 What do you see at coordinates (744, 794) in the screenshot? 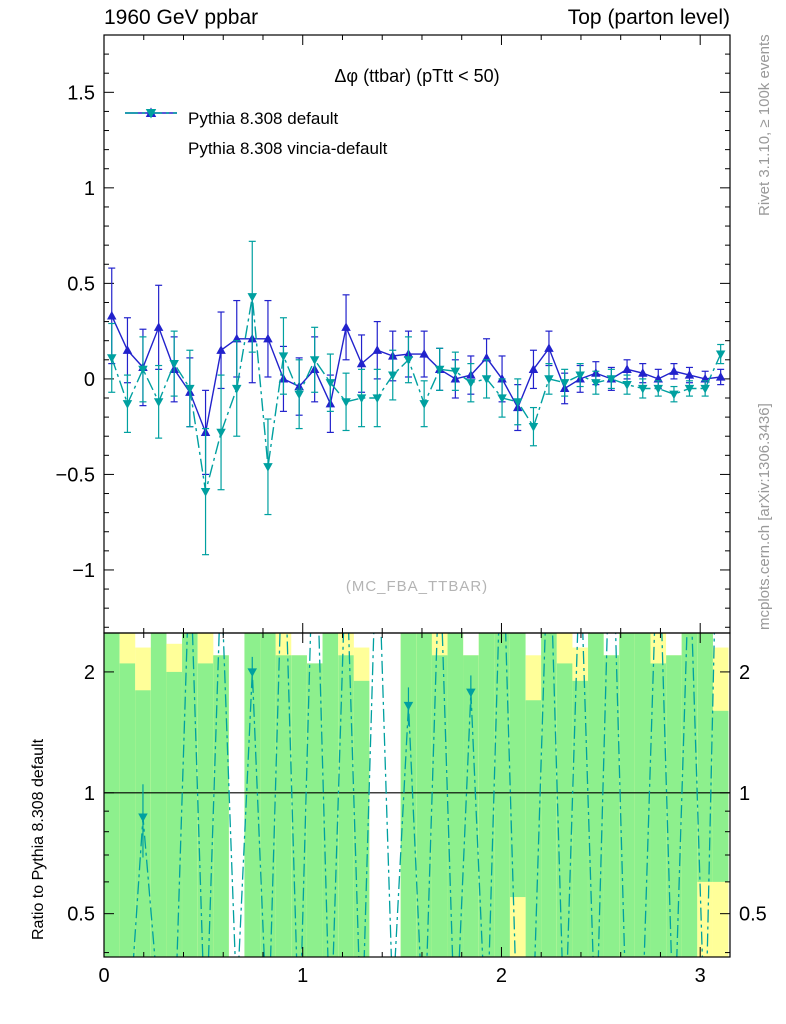
I see `ratio-y-tick-label-right: 1` at bounding box center [744, 794].